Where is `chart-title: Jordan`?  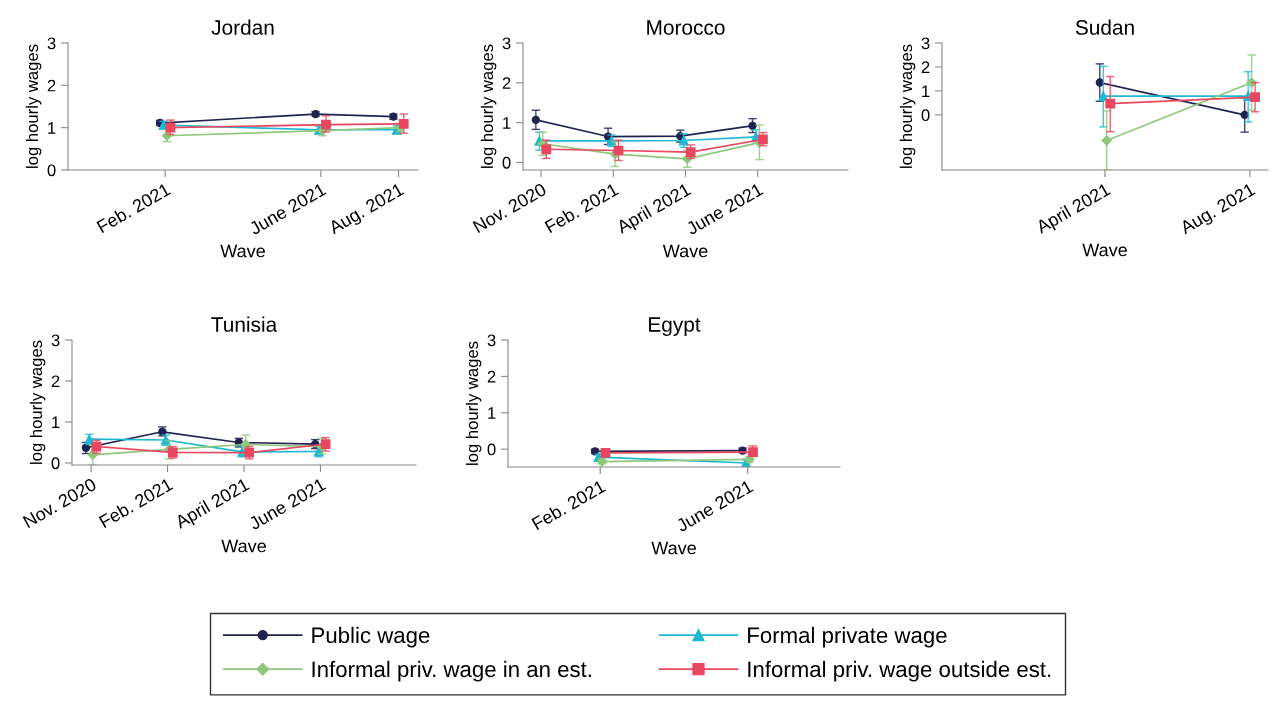
chart-title: Jordan is located at coordinates (242, 27).